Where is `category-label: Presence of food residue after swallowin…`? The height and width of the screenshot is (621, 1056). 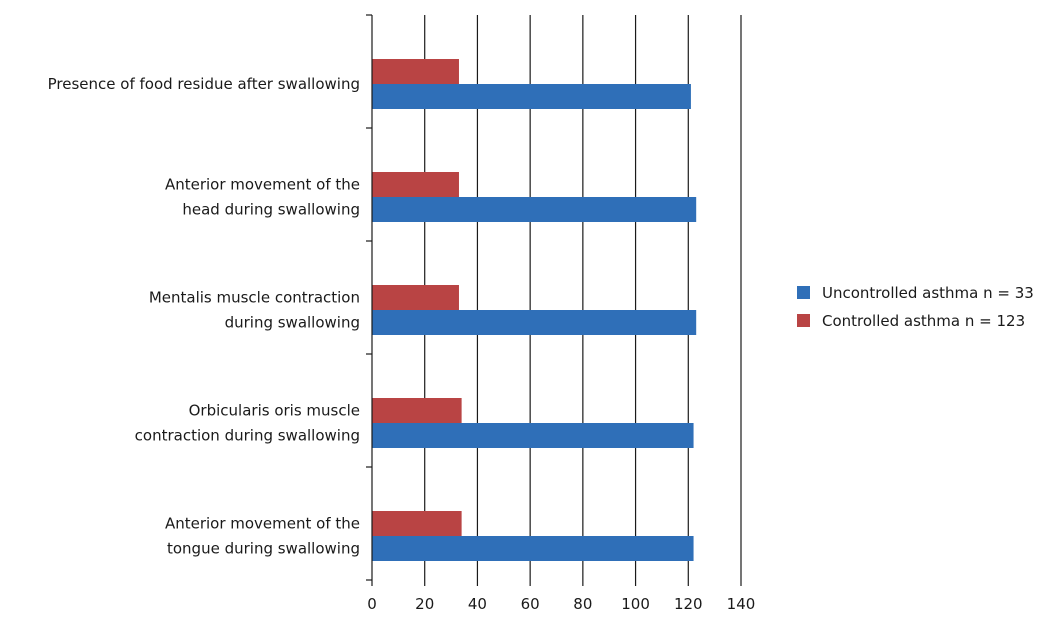 category-label: Presence of food residue after swallowin… is located at coordinates (204, 84).